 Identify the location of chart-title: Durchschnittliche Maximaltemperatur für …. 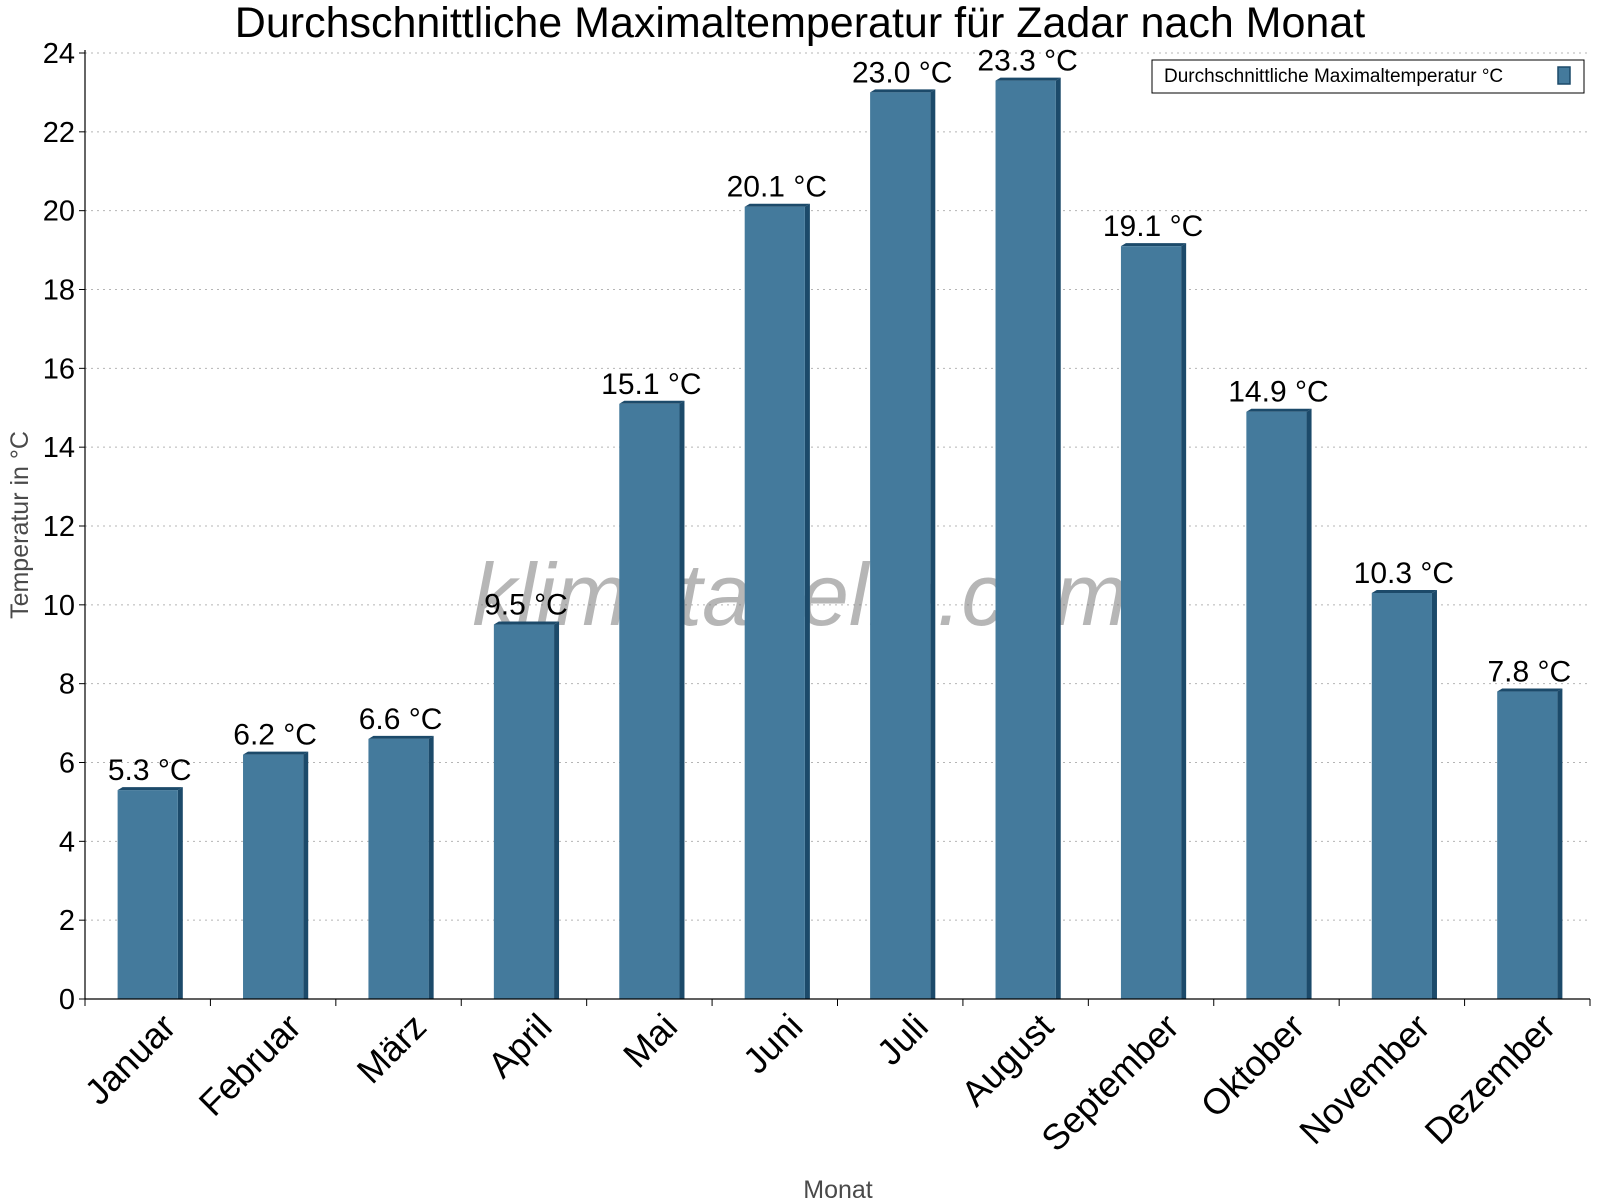
(800, 23).